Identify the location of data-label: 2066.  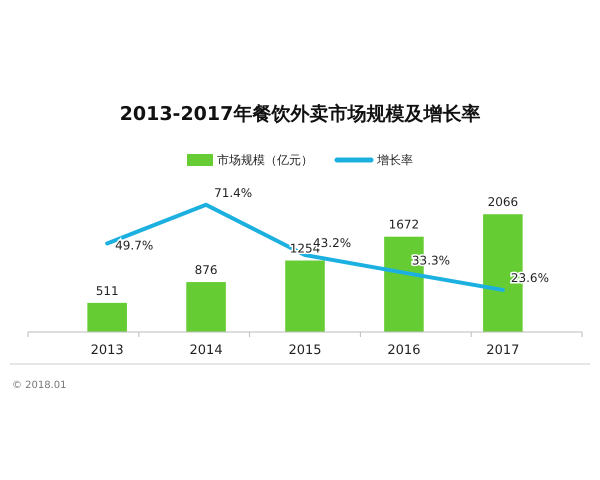
(503, 202).